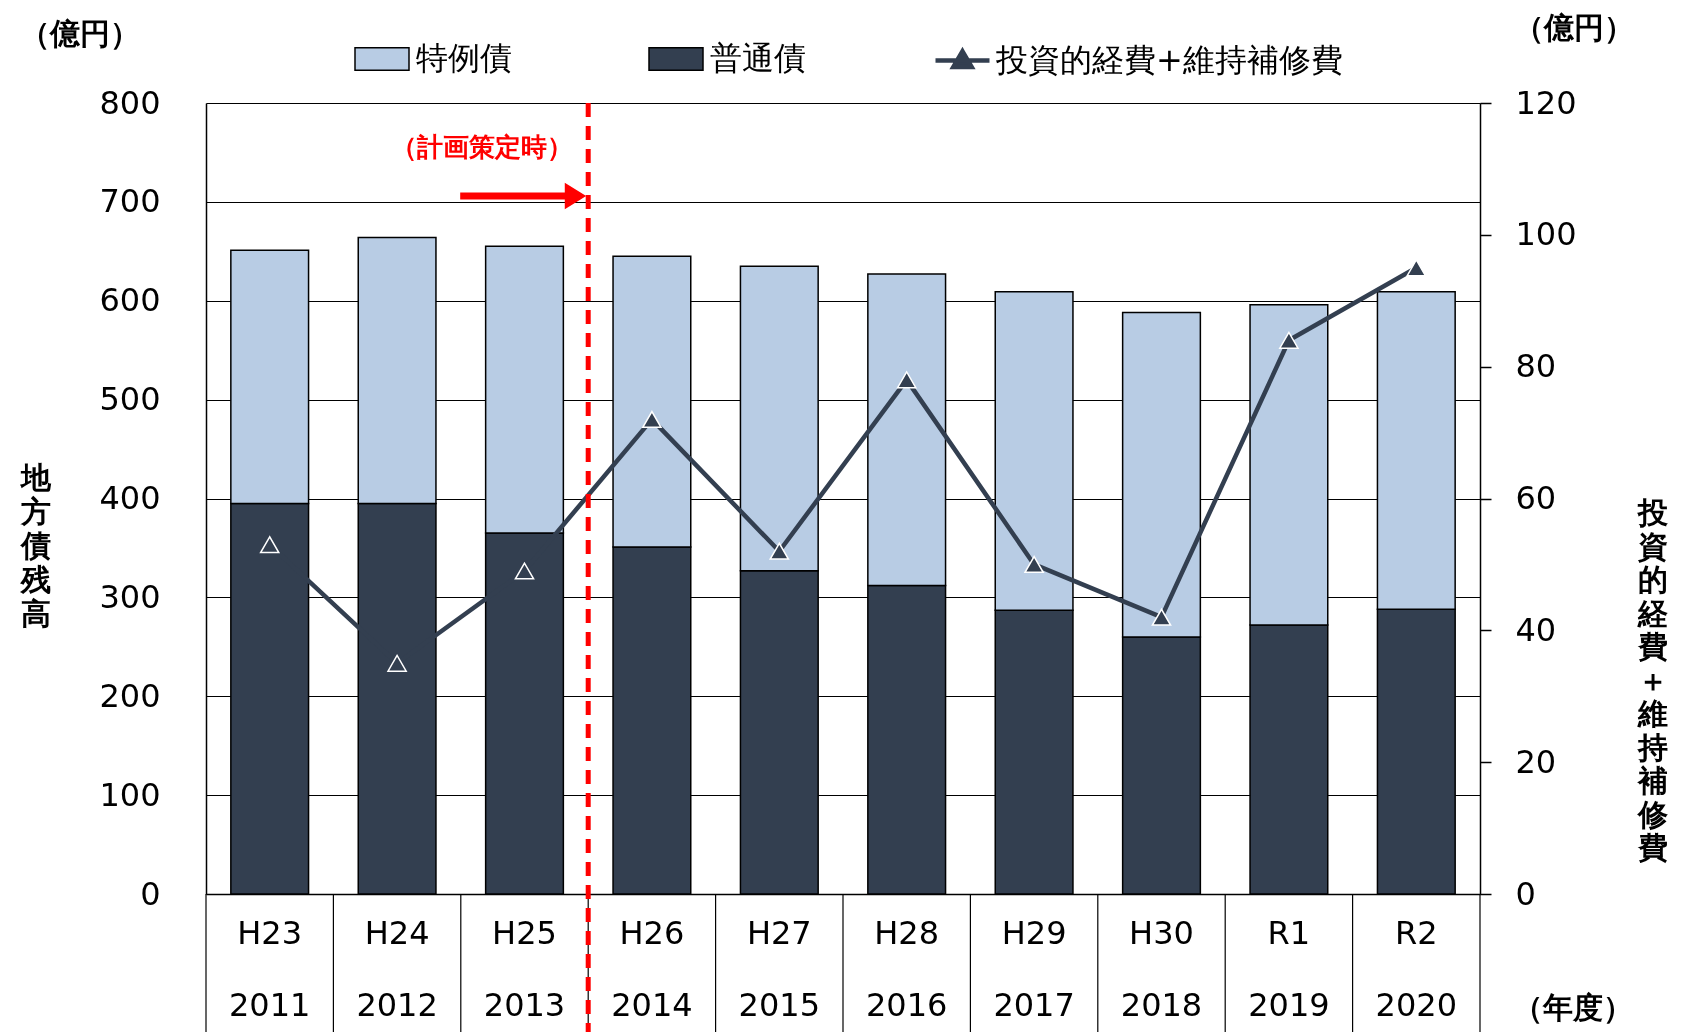 This screenshot has height=1032, width=1682. What do you see at coordinates (269, 968) in the screenshot?
I see `x-tick-label: H23 2011` at bounding box center [269, 968].